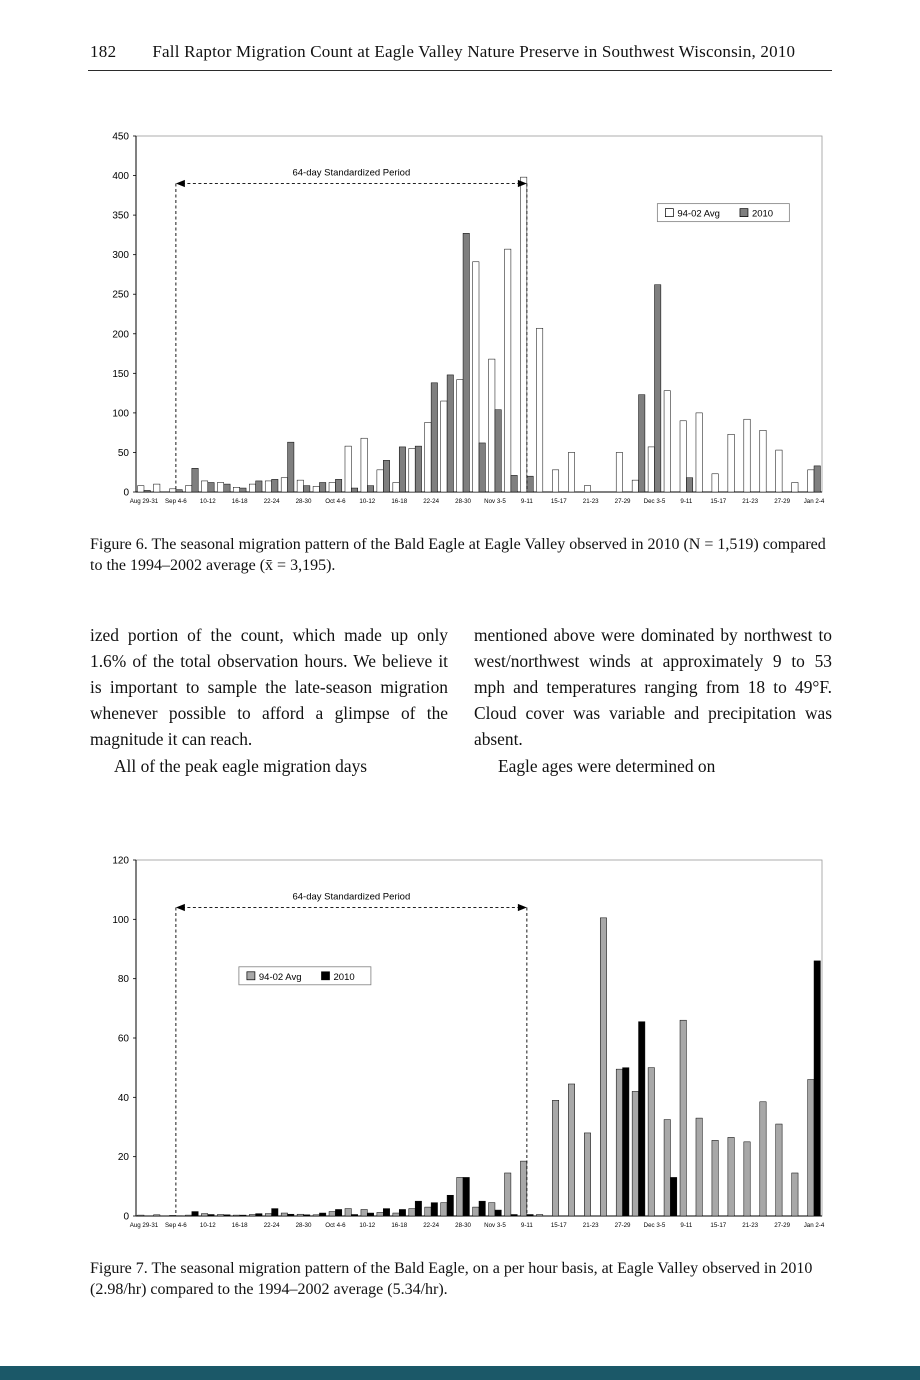 The height and width of the screenshot is (1380, 920). I want to click on standardized-period-annotation: 64-day Standardized Period, so click(351, 329).